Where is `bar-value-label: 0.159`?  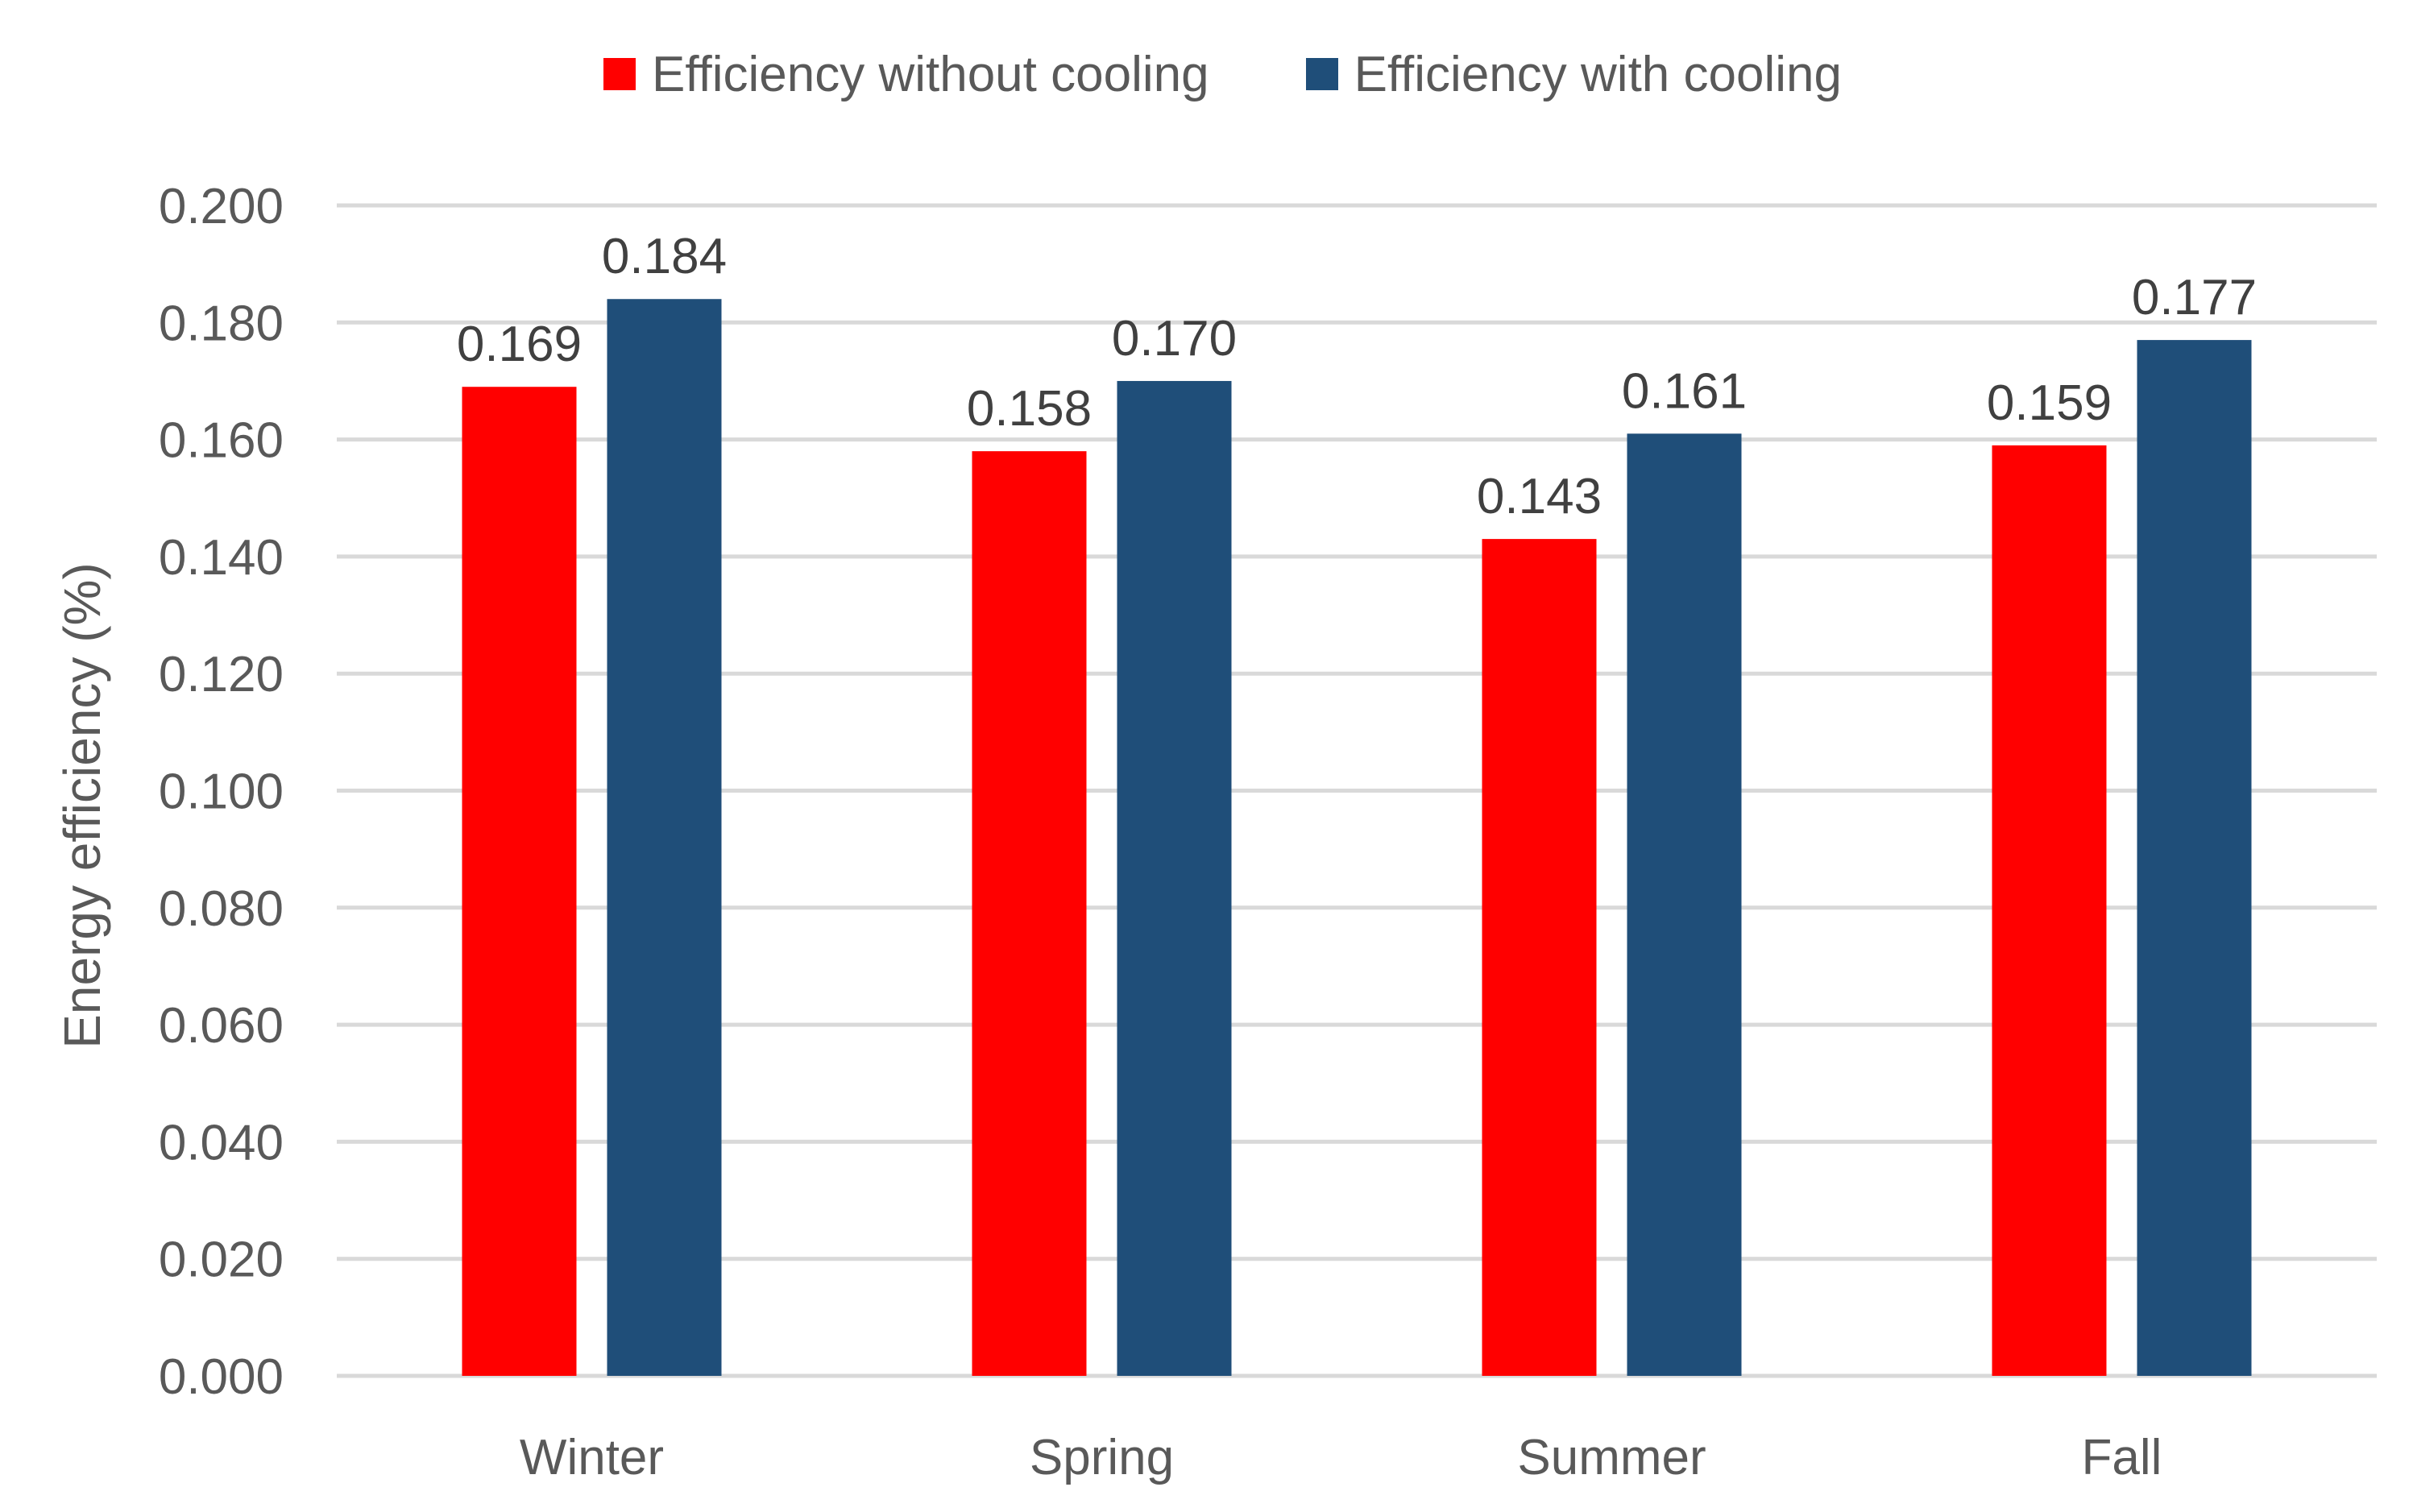
bar-value-label: 0.159 is located at coordinates (2049, 403).